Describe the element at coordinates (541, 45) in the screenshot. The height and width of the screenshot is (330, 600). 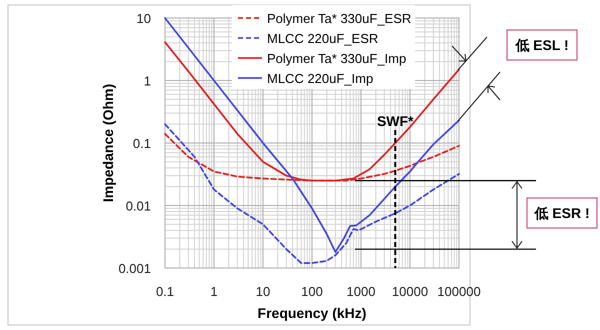
I see `text: 低 ESL !` at that location.